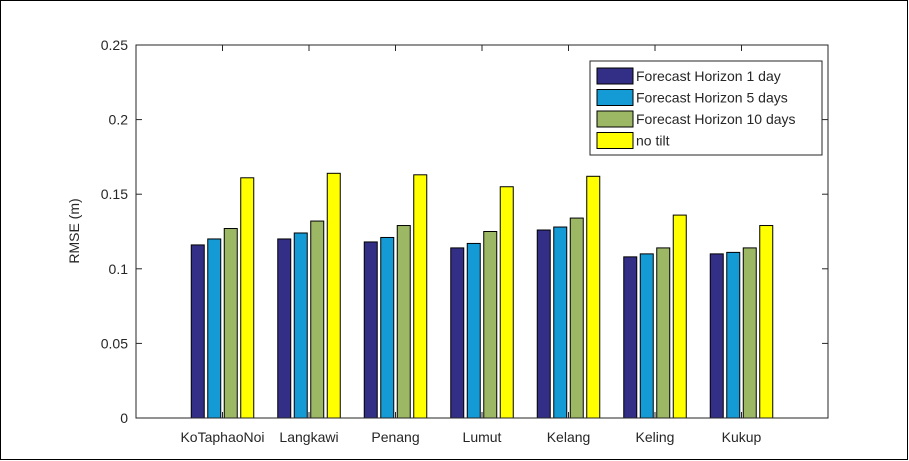 The height and width of the screenshot is (461, 909). Describe the element at coordinates (74, 230) in the screenshot. I see `y-axis-label: RMSE (m)` at that location.